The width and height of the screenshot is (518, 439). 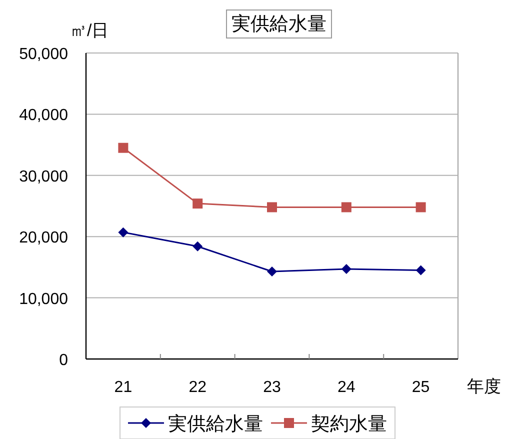 I want to click on y-tick-label: 20,000, so click(x=43, y=238).